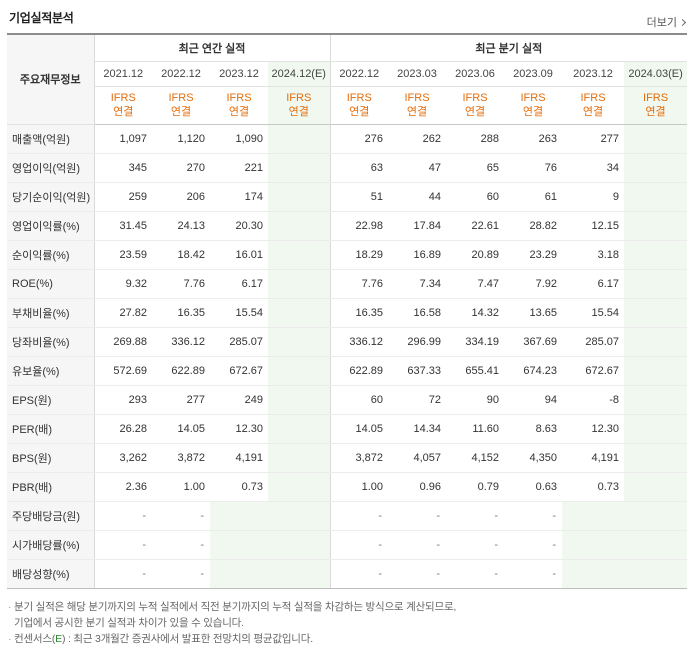  What do you see at coordinates (181, 138) in the screenshot?
I see `table-cell: 1,120` at bounding box center [181, 138].